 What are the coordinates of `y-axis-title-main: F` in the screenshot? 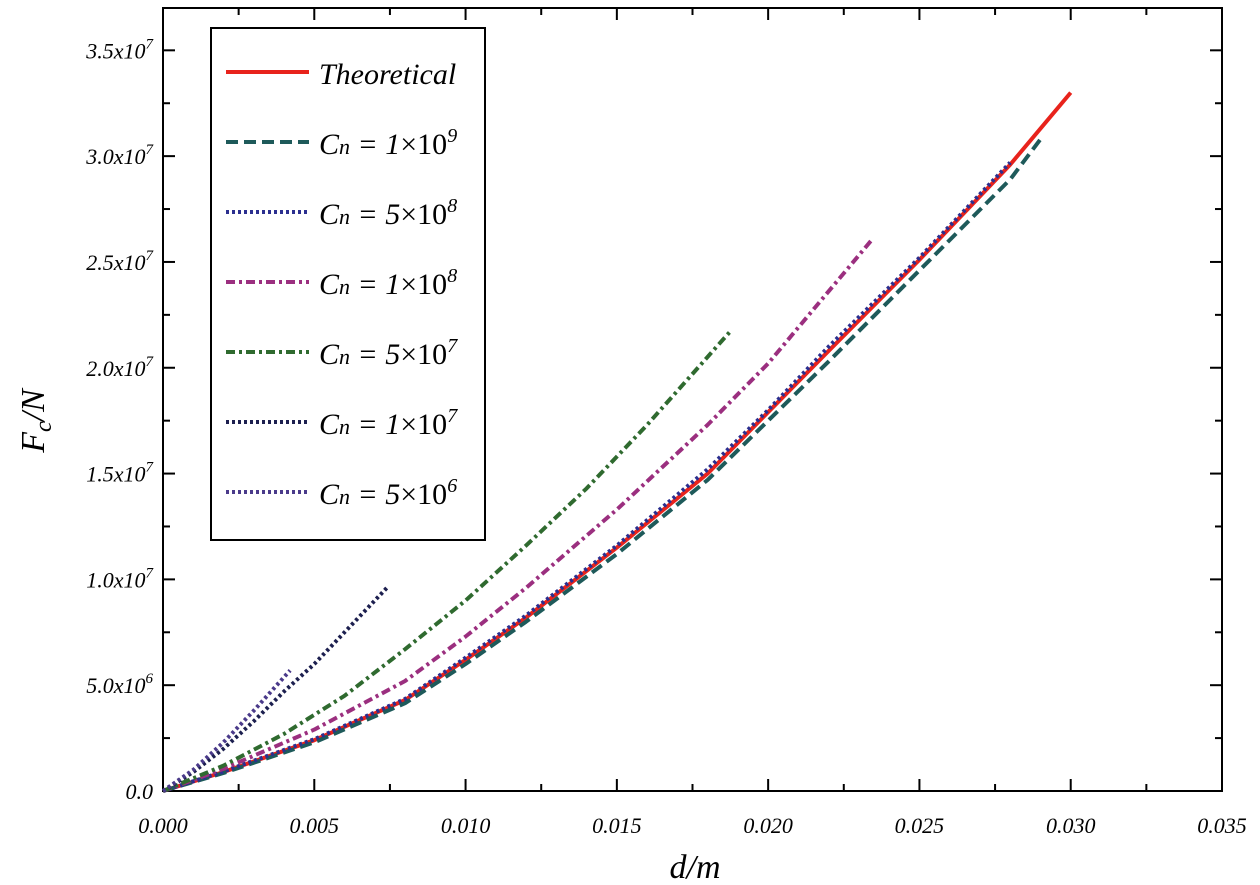 It's located at (33, 442).